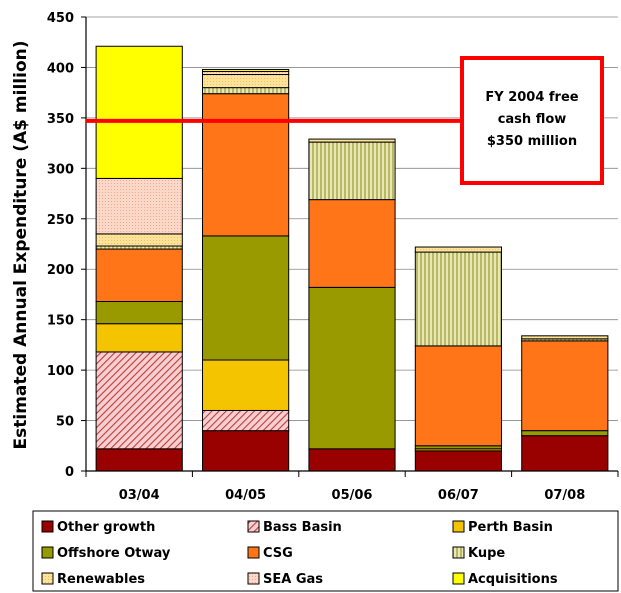  Describe the element at coordinates (106, 527) in the screenshot. I see `legend-label: Other growth` at that location.